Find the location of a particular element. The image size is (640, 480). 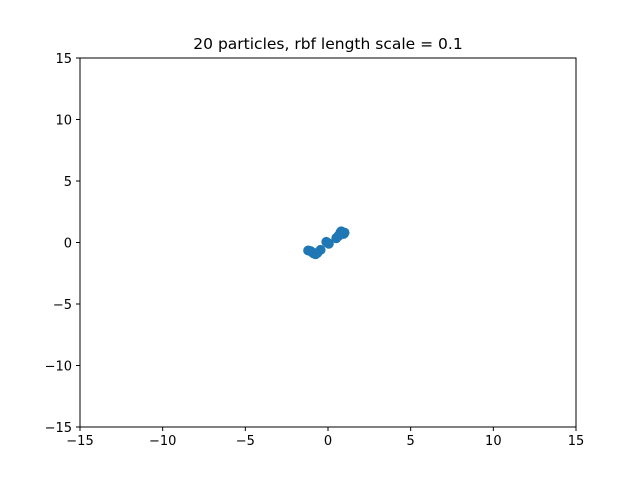

y-tick-label: 10 is located at coordinates (63, 121).